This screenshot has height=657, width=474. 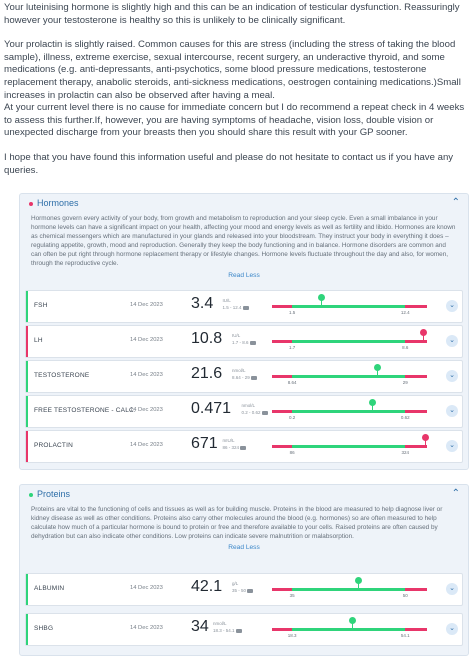 What do you see at coordinates (54, 445) in the screenshot?
I see `result-name: PROLACTIN` at bounding box center [54, 445].